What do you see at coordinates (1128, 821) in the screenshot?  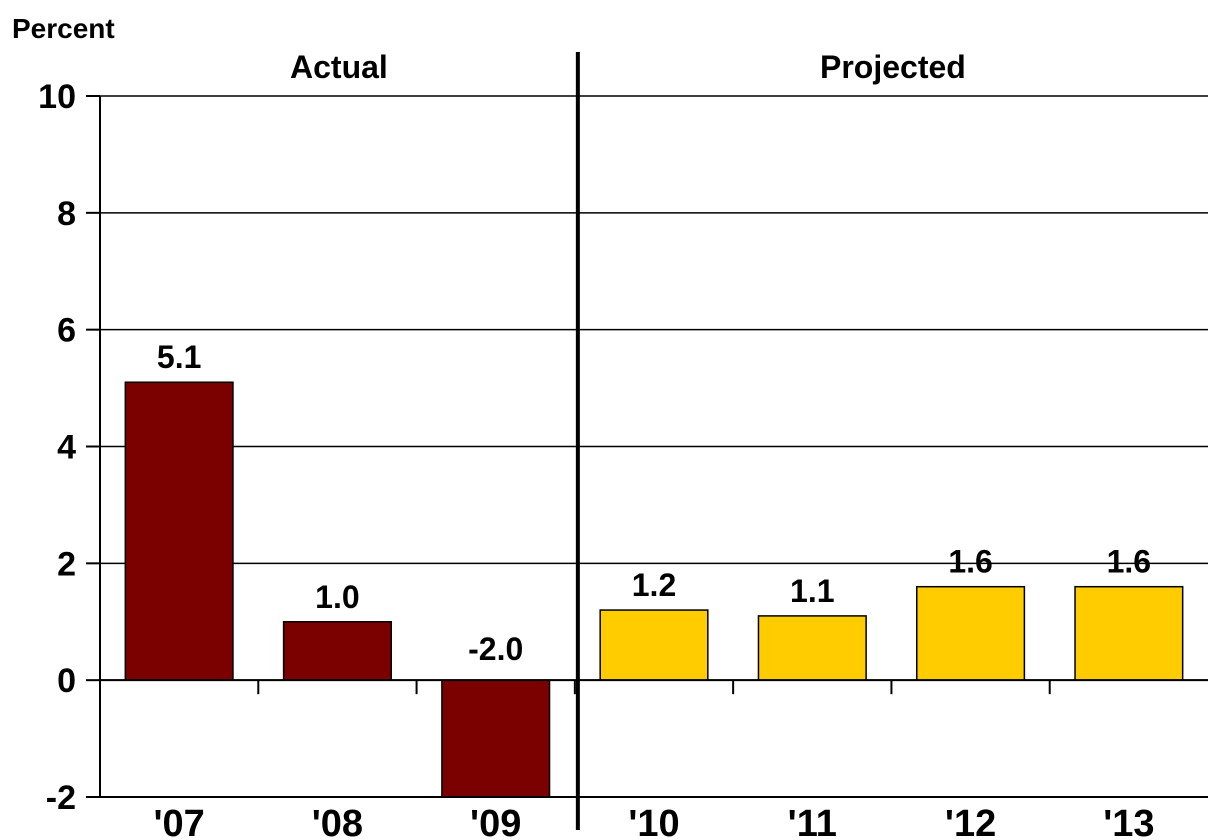 I see `x-tick-label: '13` at bounding box center [1128, 821].